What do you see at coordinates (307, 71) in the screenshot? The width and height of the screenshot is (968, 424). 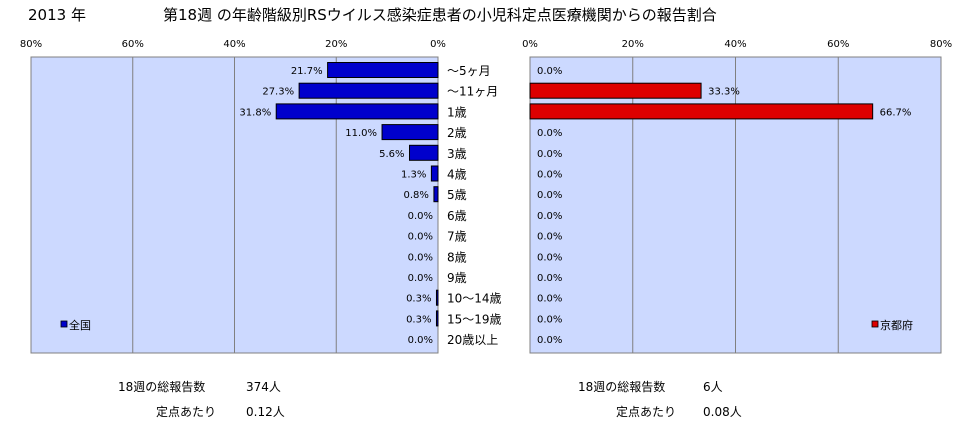 I see `national-value-label: 21.7%` at bounding box center [307, 71].